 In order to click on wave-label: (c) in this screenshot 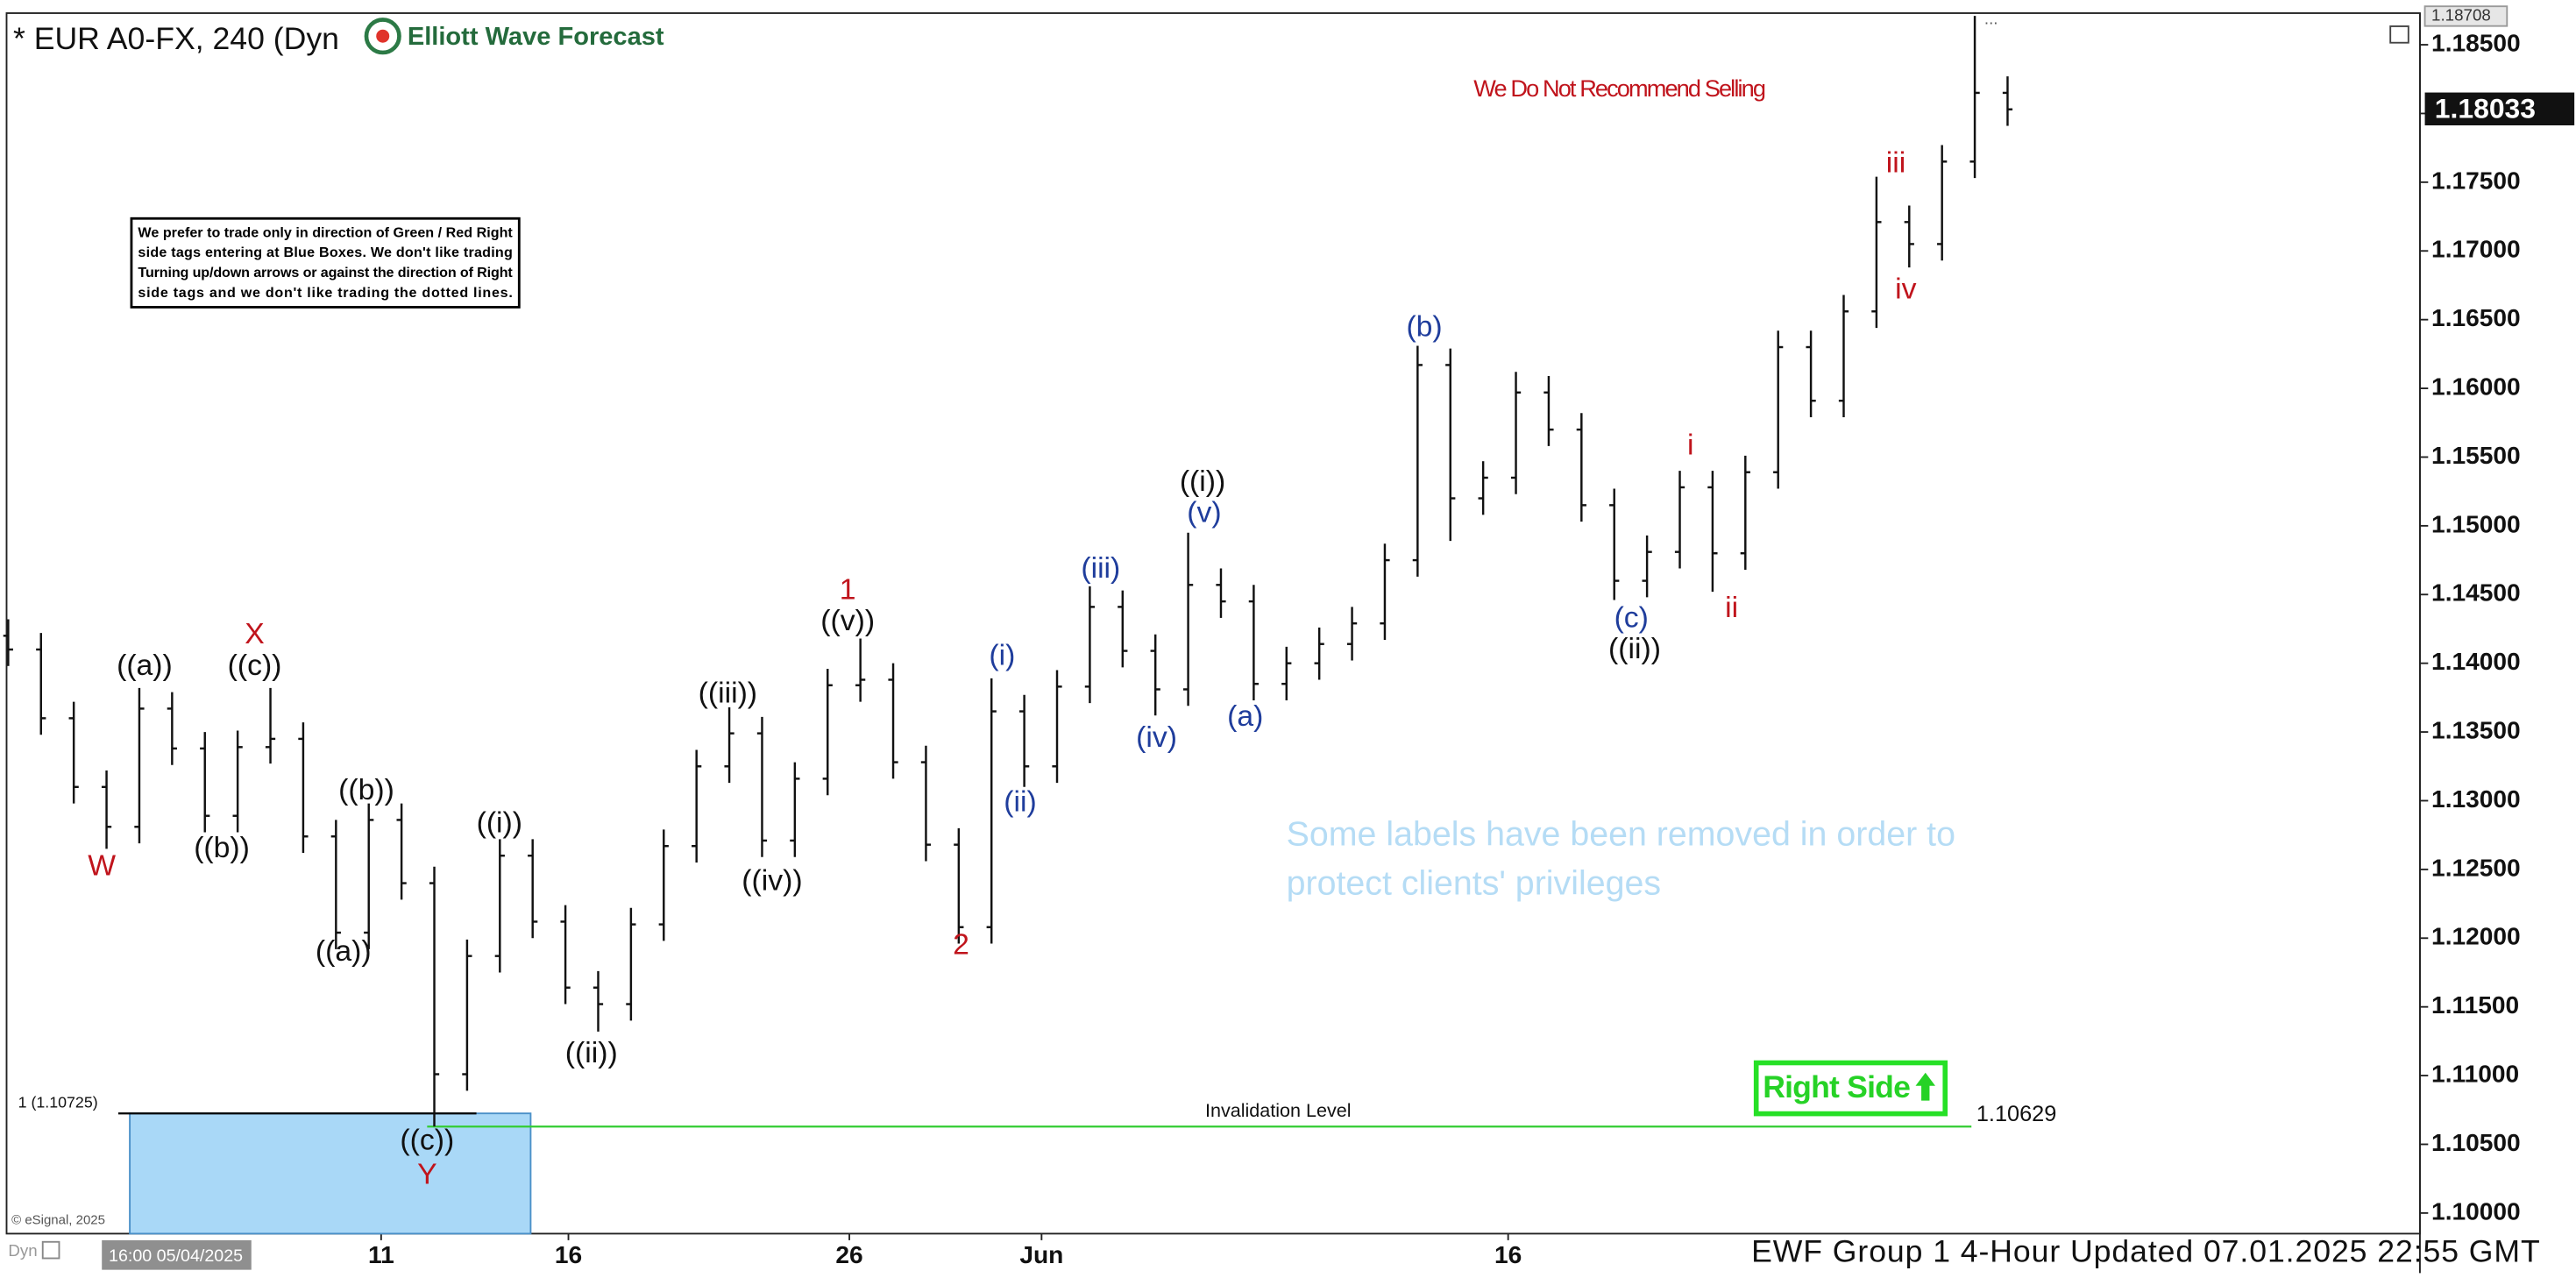, I will do `click(1631, 617)`.